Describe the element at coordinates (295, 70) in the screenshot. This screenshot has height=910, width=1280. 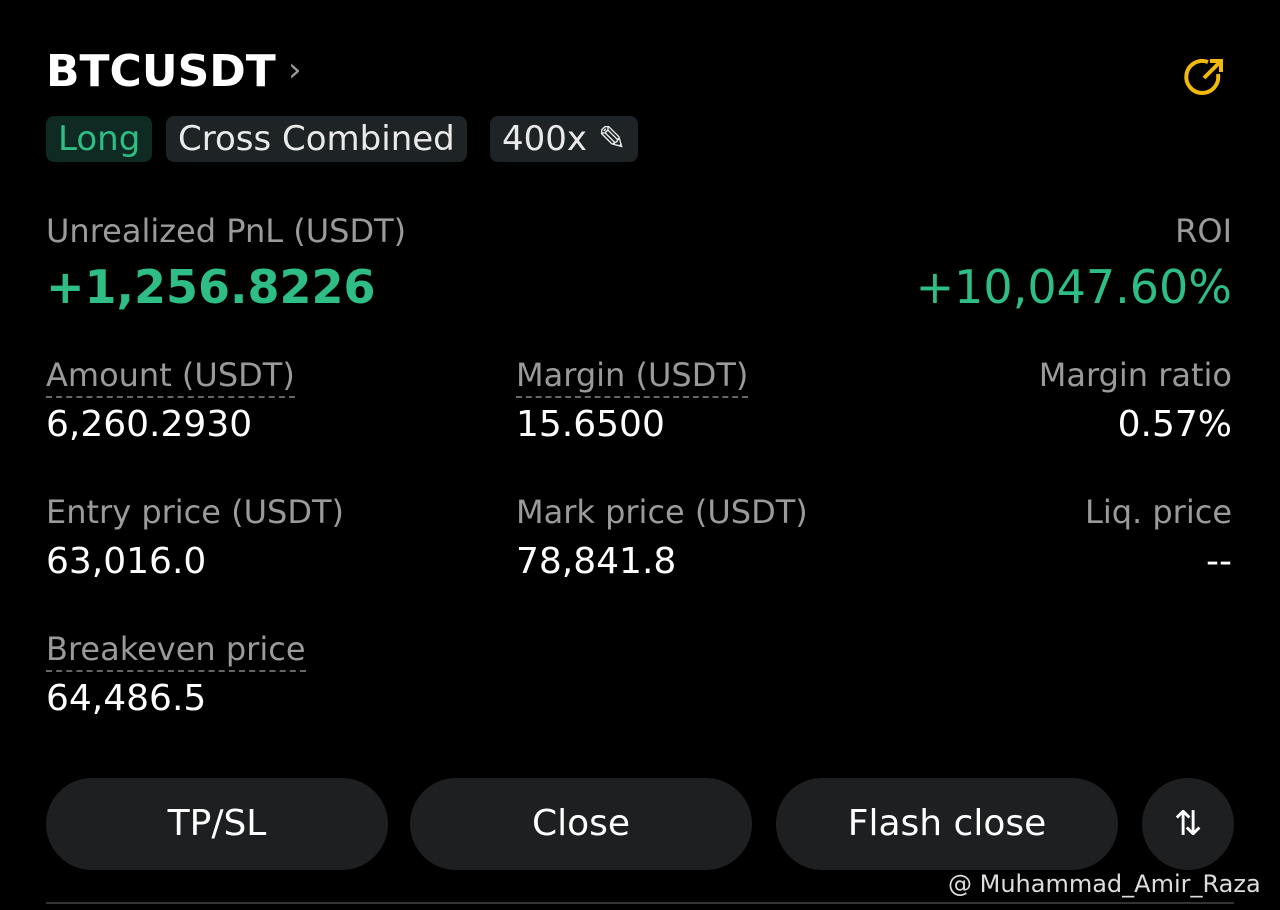
I see `chevron: ›` at that location.